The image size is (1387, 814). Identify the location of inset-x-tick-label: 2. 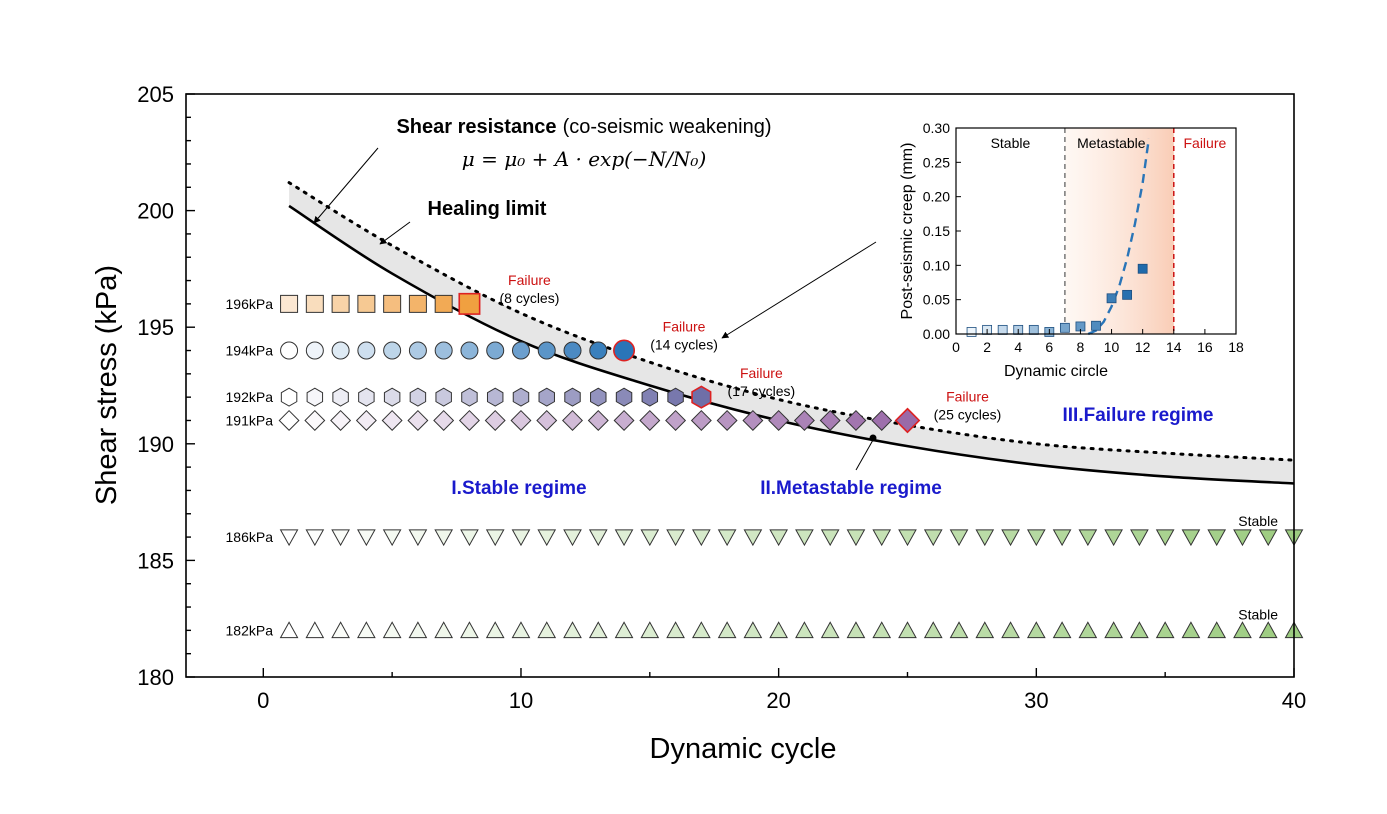
(987, 347).